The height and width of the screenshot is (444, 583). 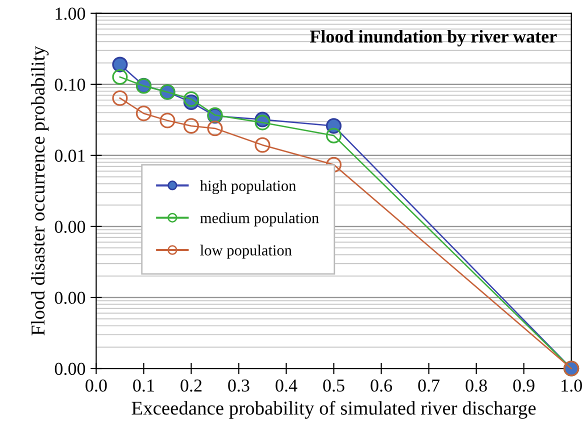 What do you see at coordinates (191, 385) in the screenshot?
I see `x-tick-label: 0.2` at bounding box center [191, 385].